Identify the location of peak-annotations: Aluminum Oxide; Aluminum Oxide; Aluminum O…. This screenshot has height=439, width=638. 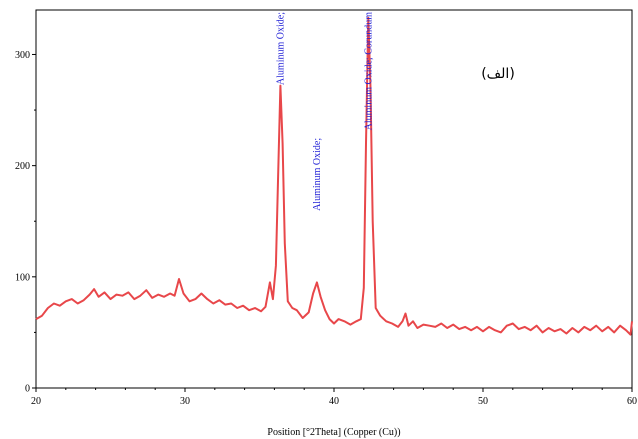
(324, 111).